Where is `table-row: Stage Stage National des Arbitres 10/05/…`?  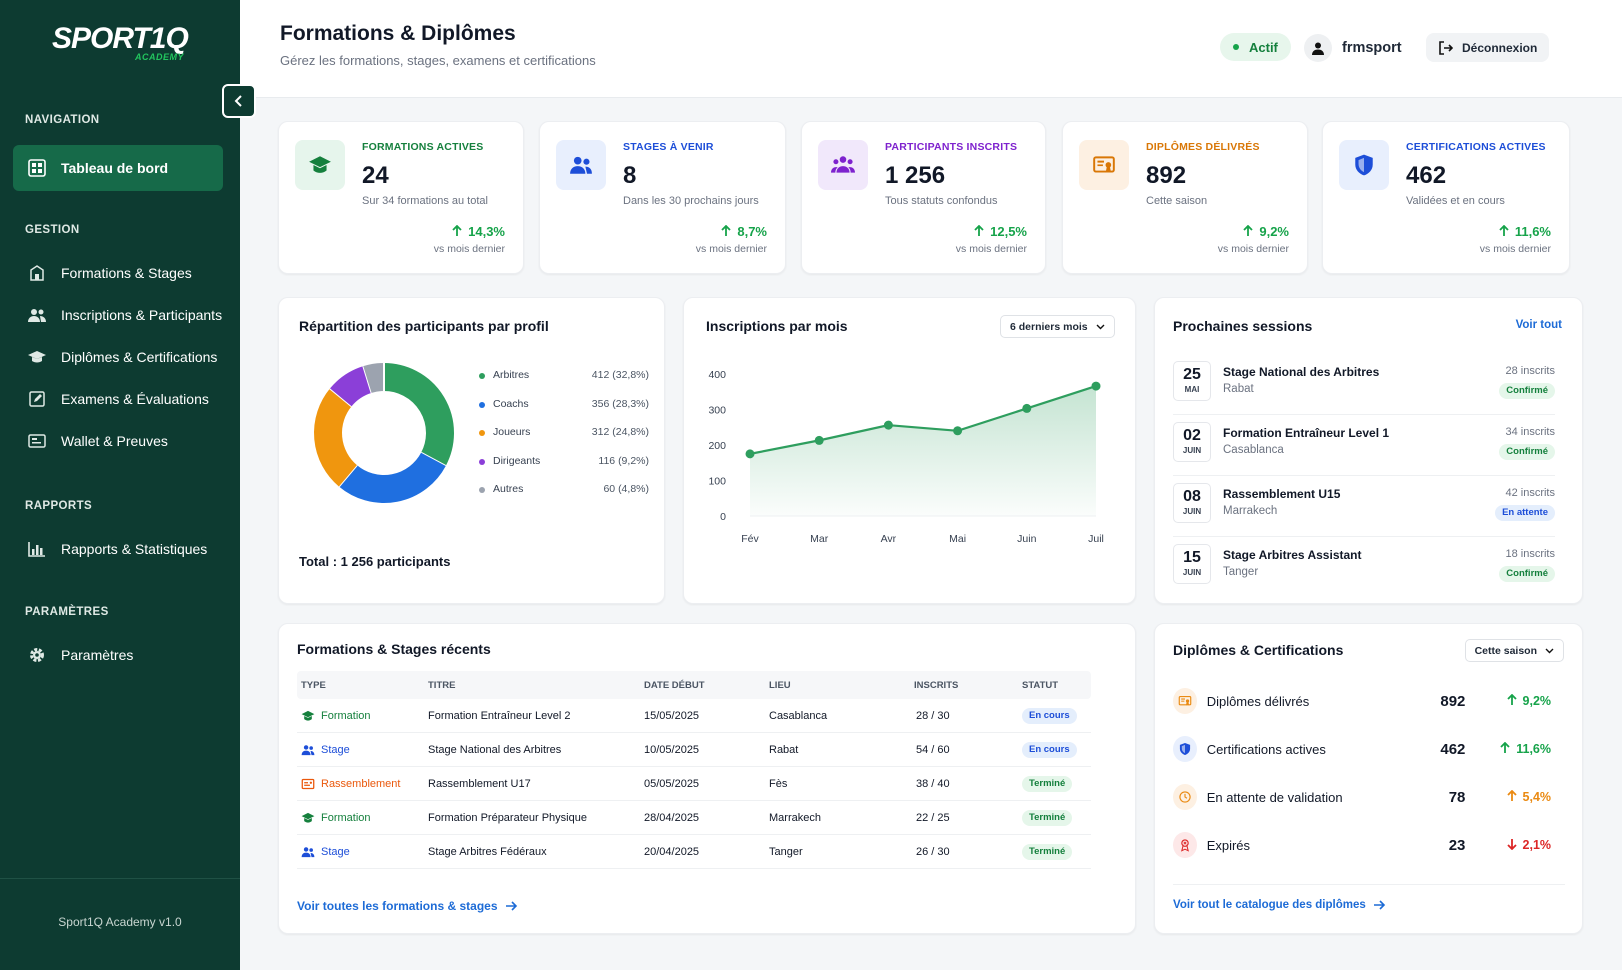
table-row: Stage Stage National des Arbitres 10/05/… is located at coordinates (694, 750).